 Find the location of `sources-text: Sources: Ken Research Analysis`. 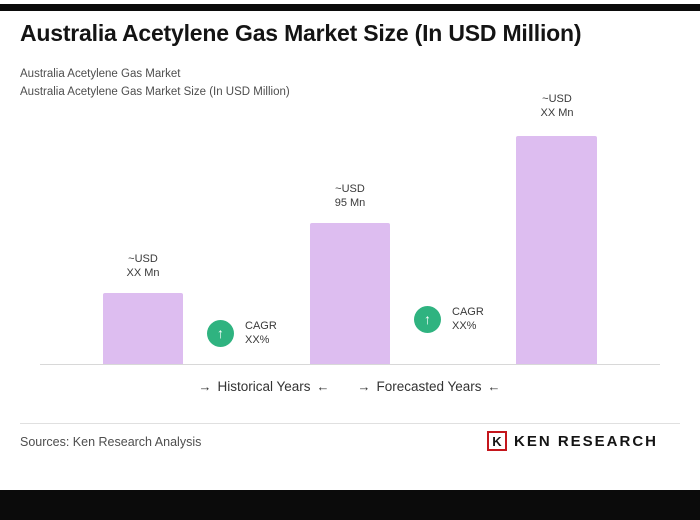

sources-text: Sources: Ken Research Analysis is located at coordinates (111, 442).